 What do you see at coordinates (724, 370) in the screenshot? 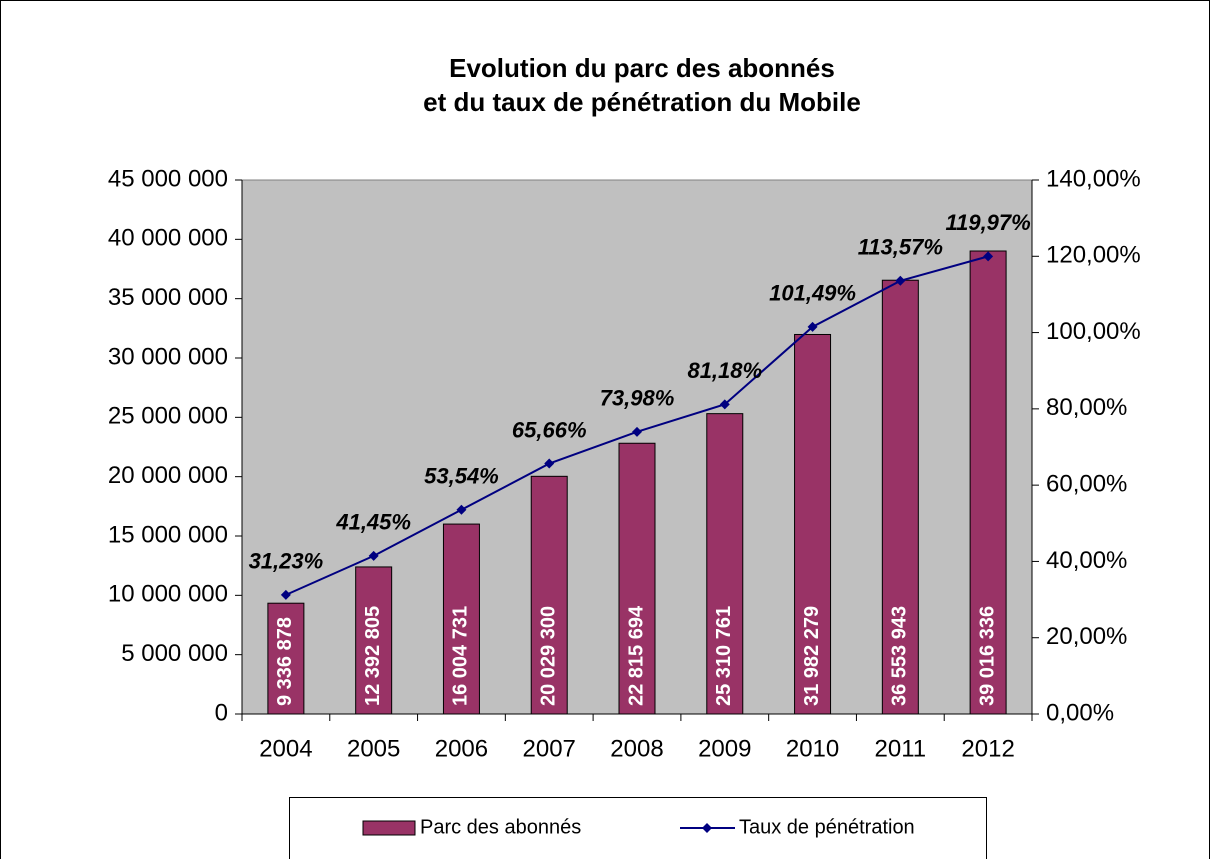
I see `line-value-label: 81,18%` at bounding box center [724, 370].